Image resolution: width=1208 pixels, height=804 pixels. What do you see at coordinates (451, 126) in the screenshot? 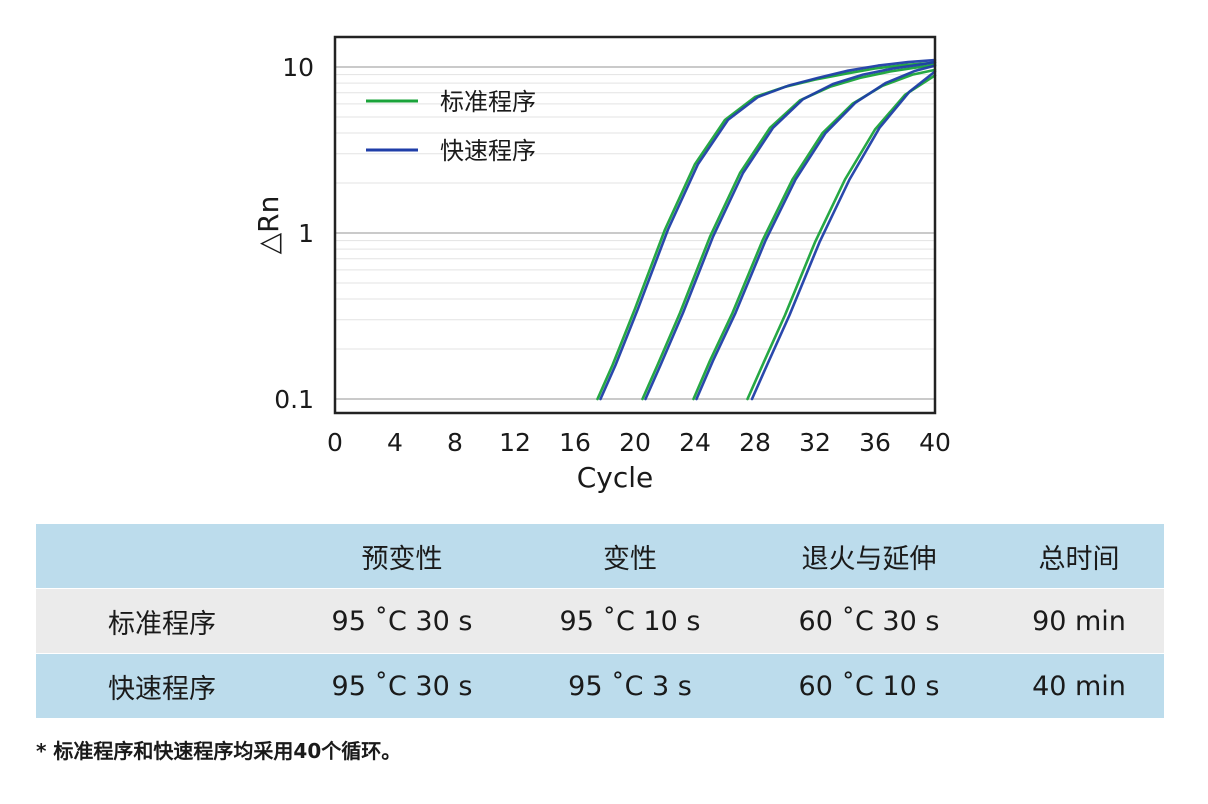
I see `chart-legend: 标准程序 快速程序` at bounding box center [451, 126].